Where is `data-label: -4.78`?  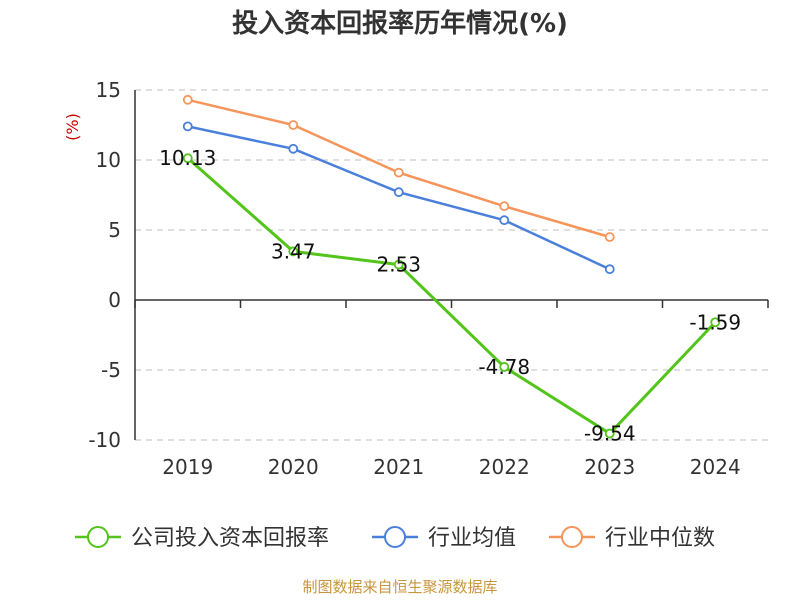
data-label: -4.78 is located at coordinates (504, 367).